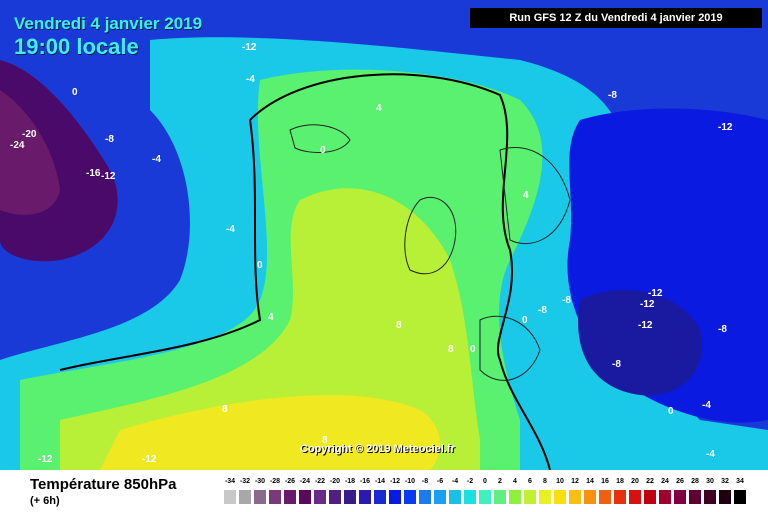 The width and height of the screenshot is (768, 512). Describe the element at coordinates (440, 481) in the screenshot. I see `legend-tick: -6` at that location.